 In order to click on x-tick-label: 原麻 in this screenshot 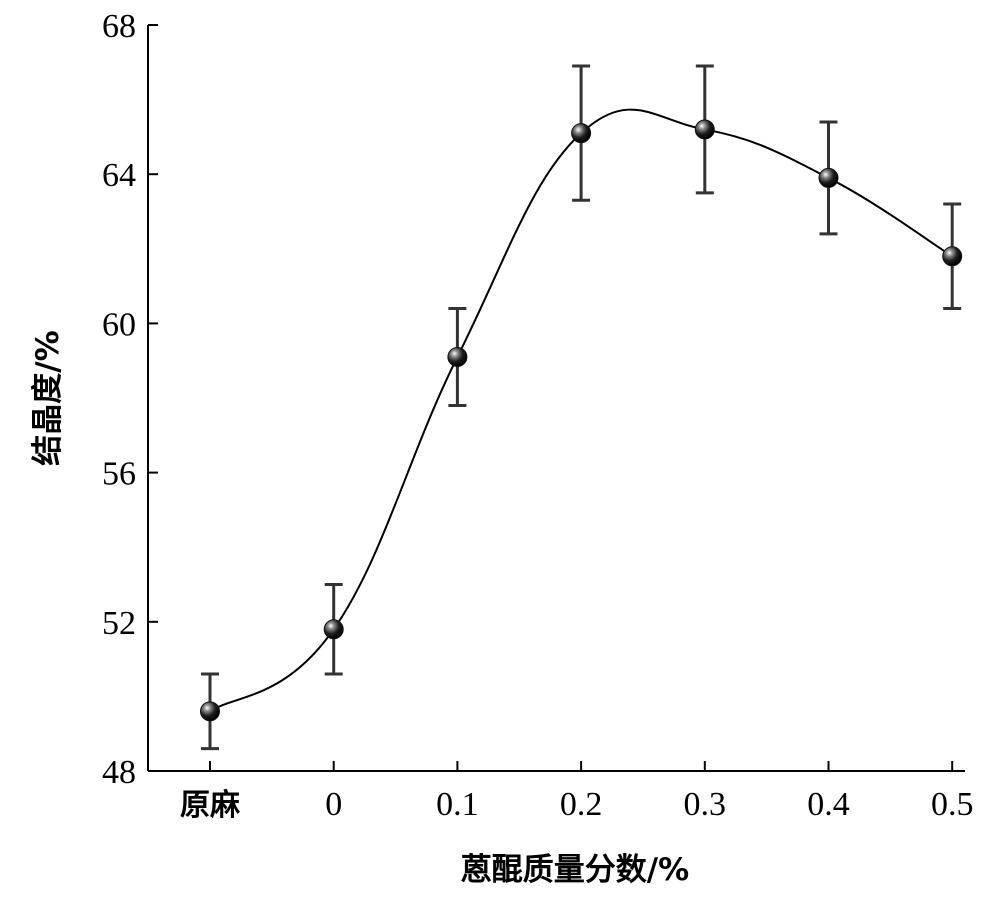, I will do `click(210, 805)`.